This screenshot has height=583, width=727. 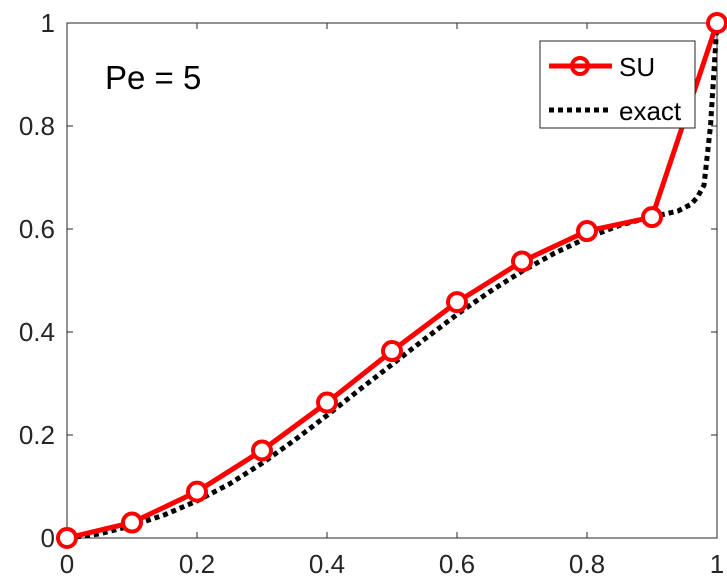 What do you see at coordinates (650, 111) in the screenshot?
I see `legend-exact-label: exact` at bounding box center [650, 111].